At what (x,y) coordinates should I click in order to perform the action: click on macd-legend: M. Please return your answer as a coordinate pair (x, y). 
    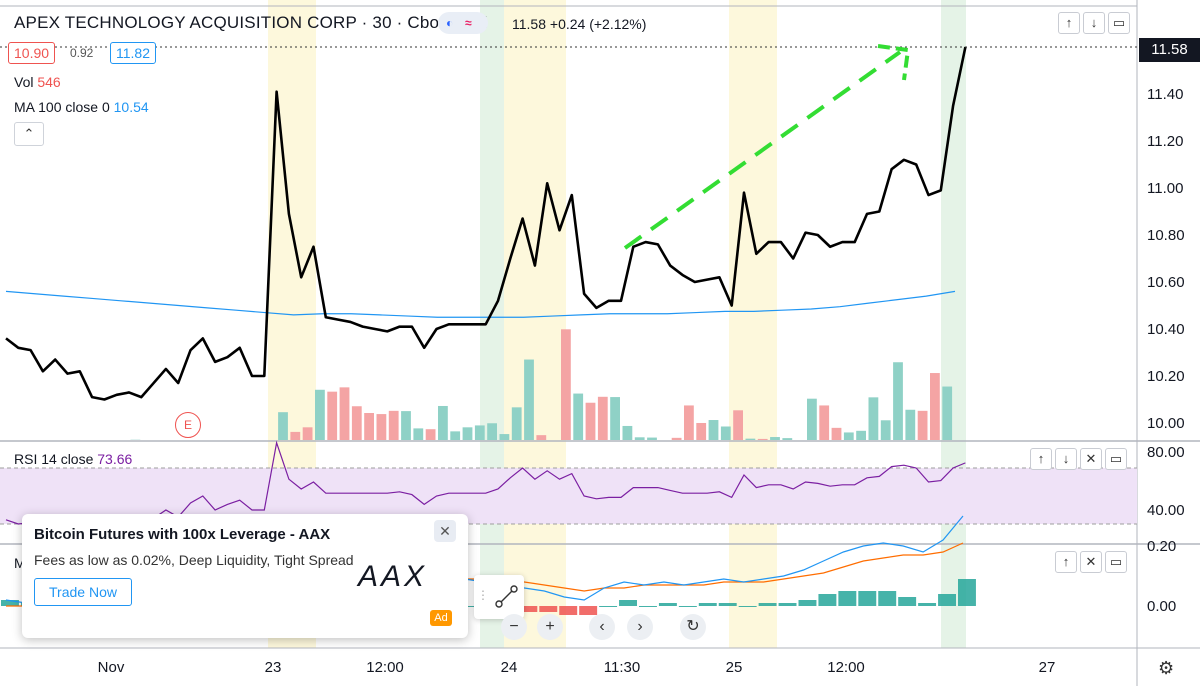
    Looking at the image, I should click on (20, 563).